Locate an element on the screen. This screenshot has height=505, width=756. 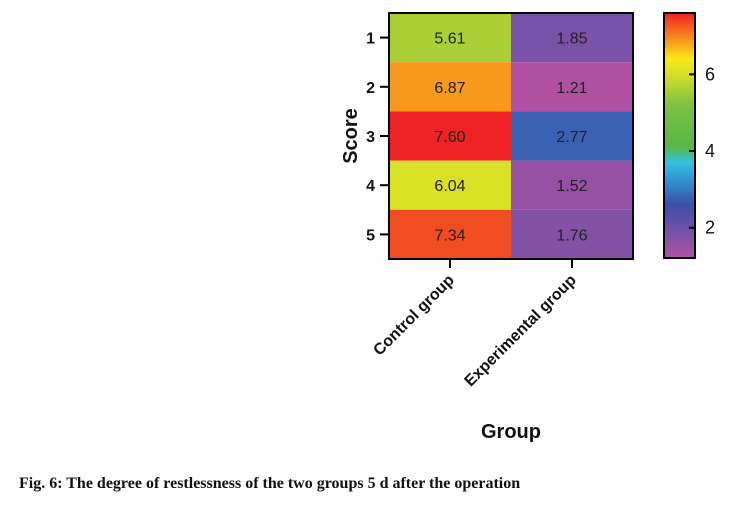
y-tick-label: 1 is located at coordinates (370, 39).